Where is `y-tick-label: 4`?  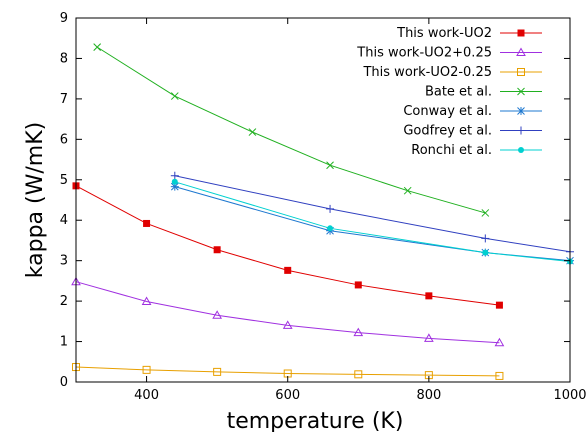
y-tick-label: 4 is located at coordinates (64, 220).